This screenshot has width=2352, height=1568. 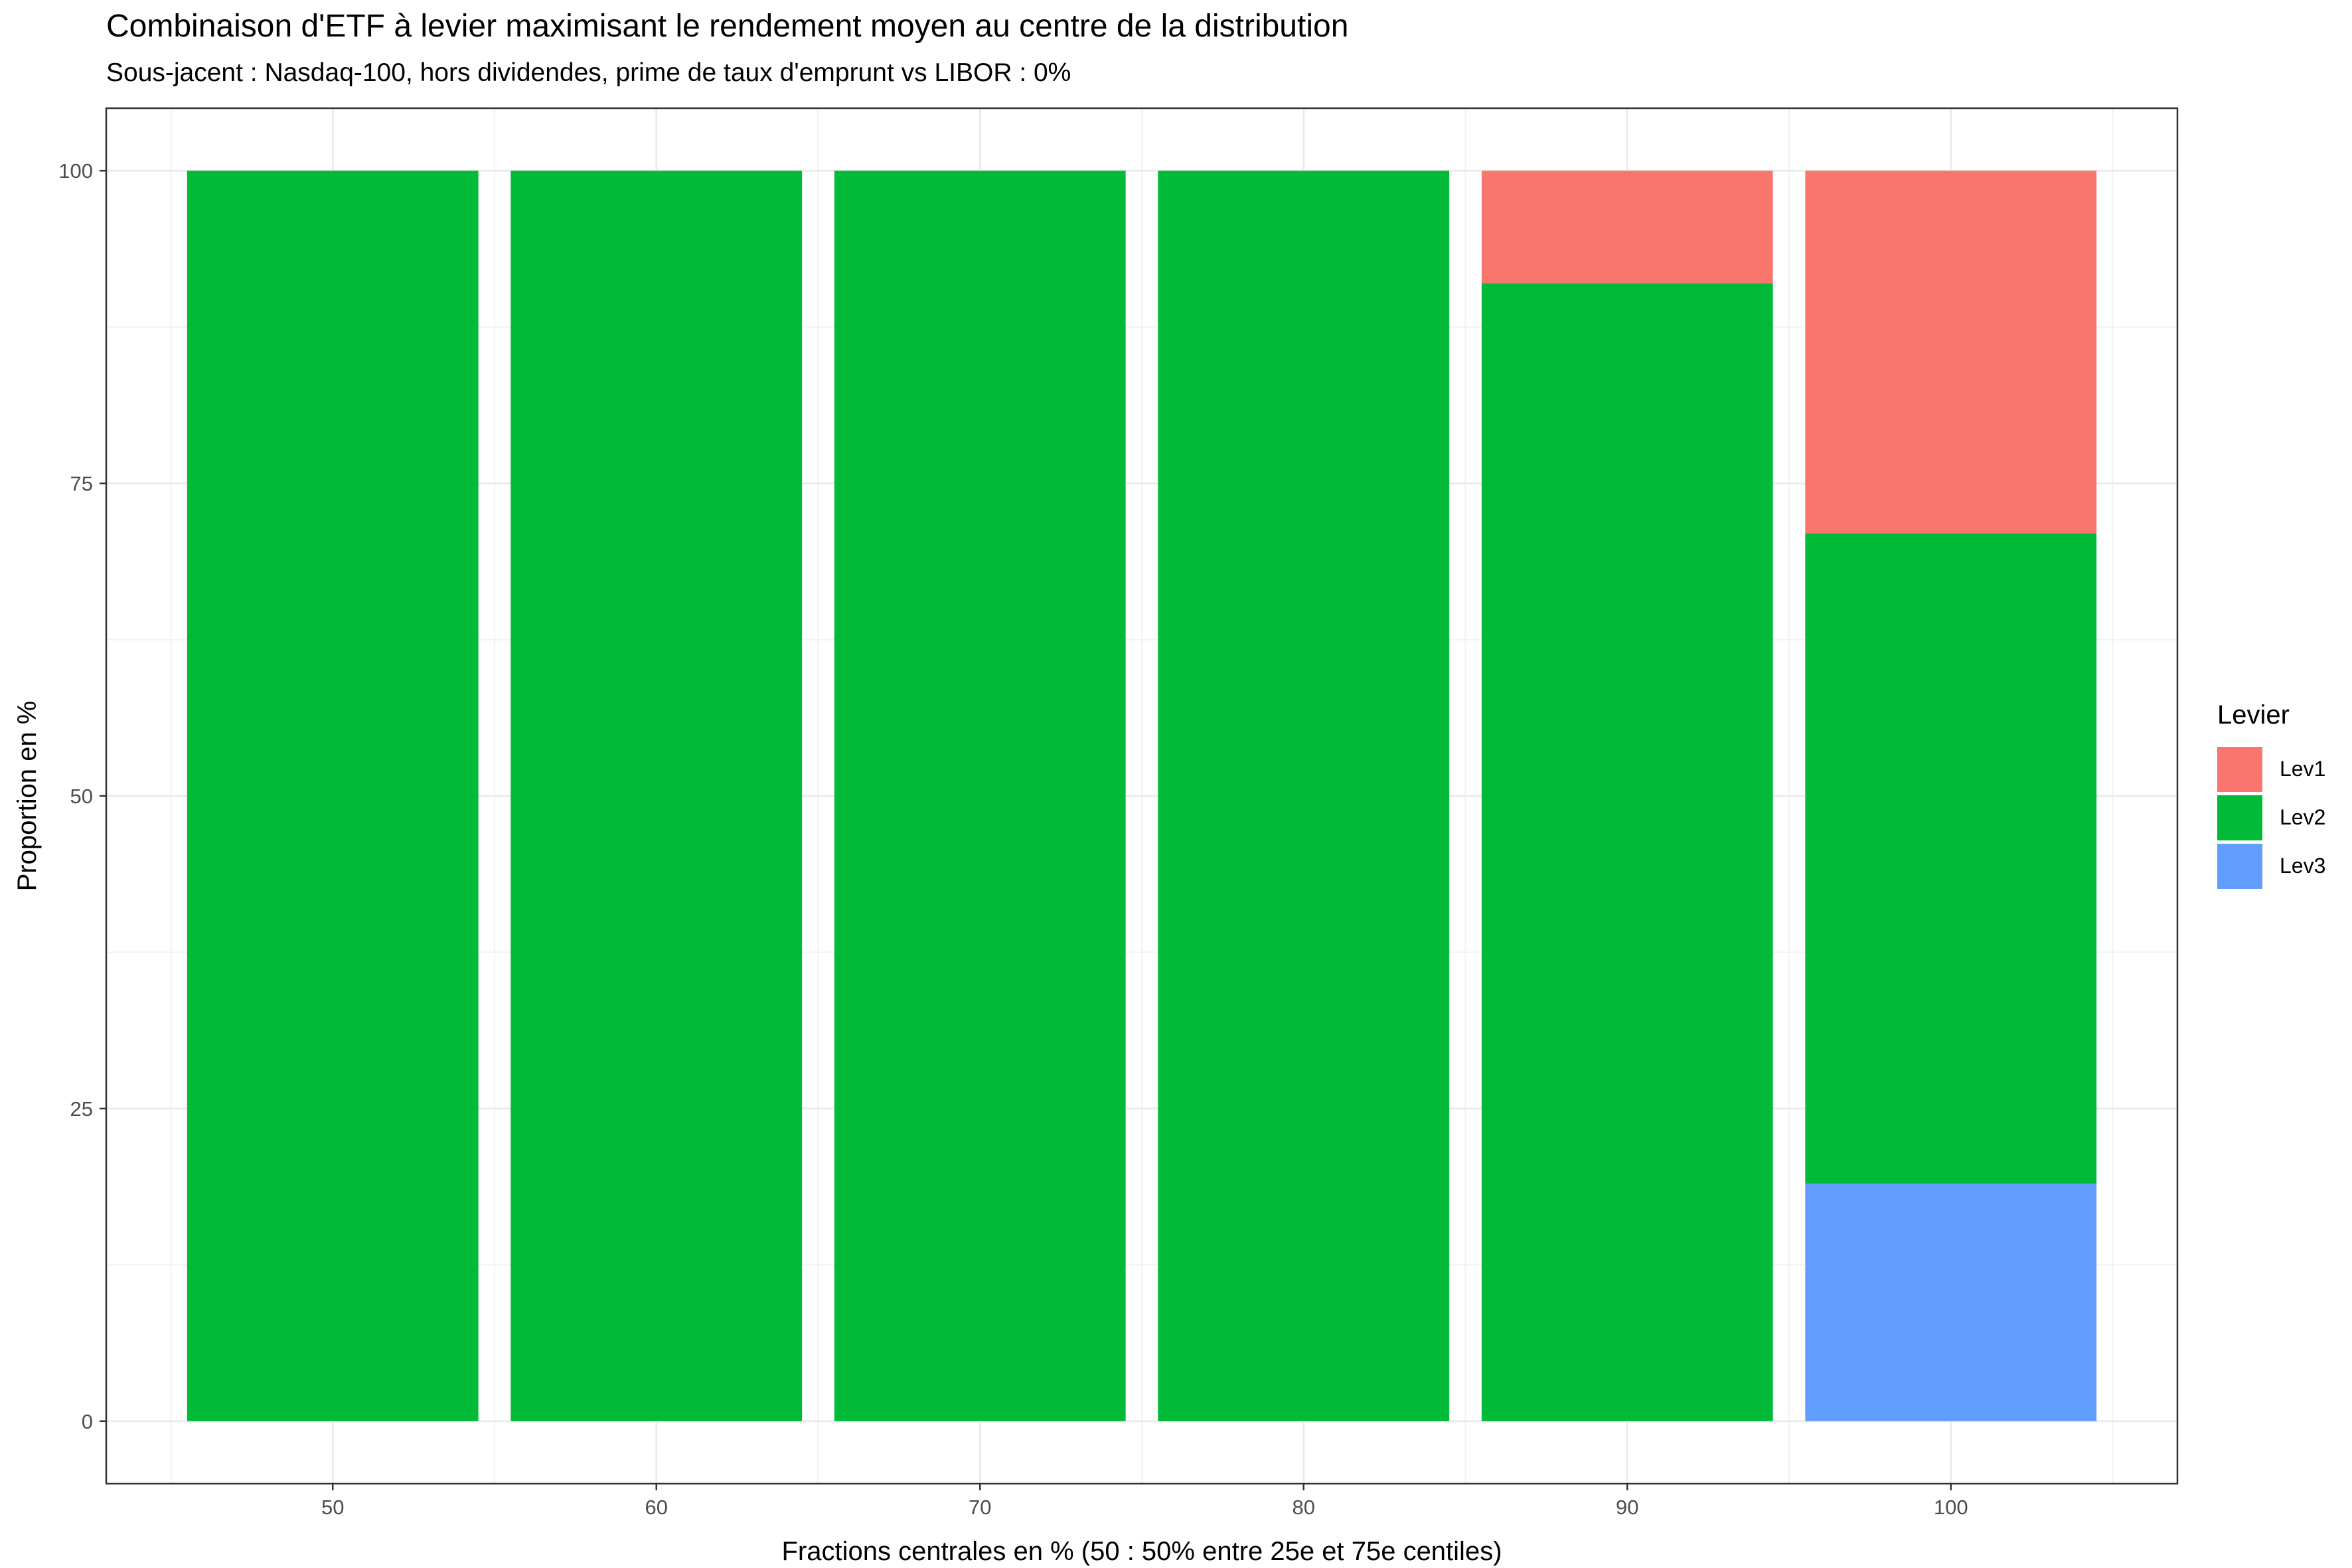 What do you see at coordinates (657, 1508) in the screenshot?
I see `x-tick-label: 60` at bounding box center [657, 1508].